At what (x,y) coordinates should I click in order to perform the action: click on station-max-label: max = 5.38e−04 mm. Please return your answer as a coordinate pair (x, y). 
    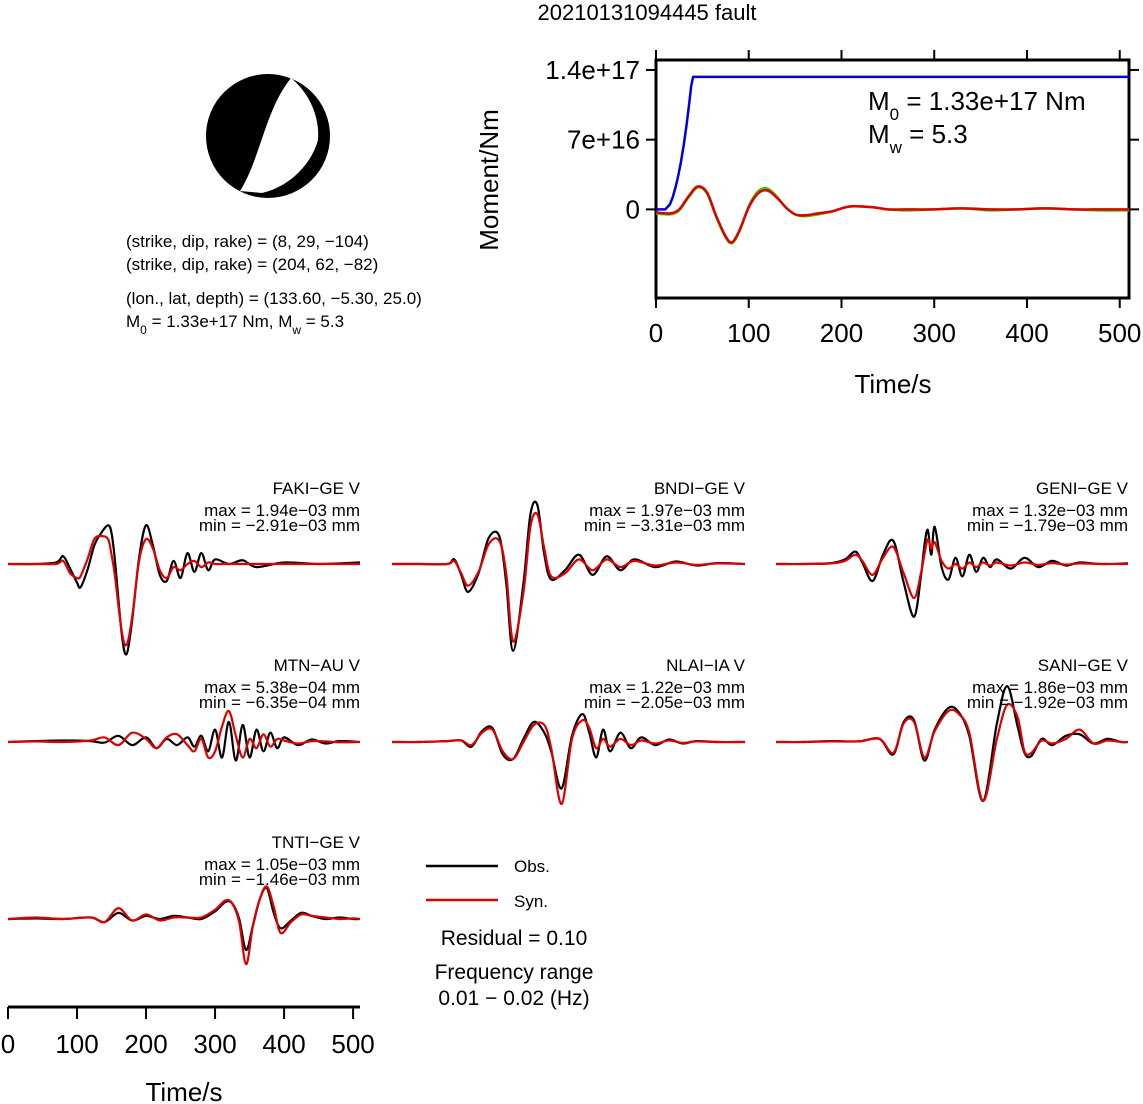
    Looking at the image, I should click on (282, 687).